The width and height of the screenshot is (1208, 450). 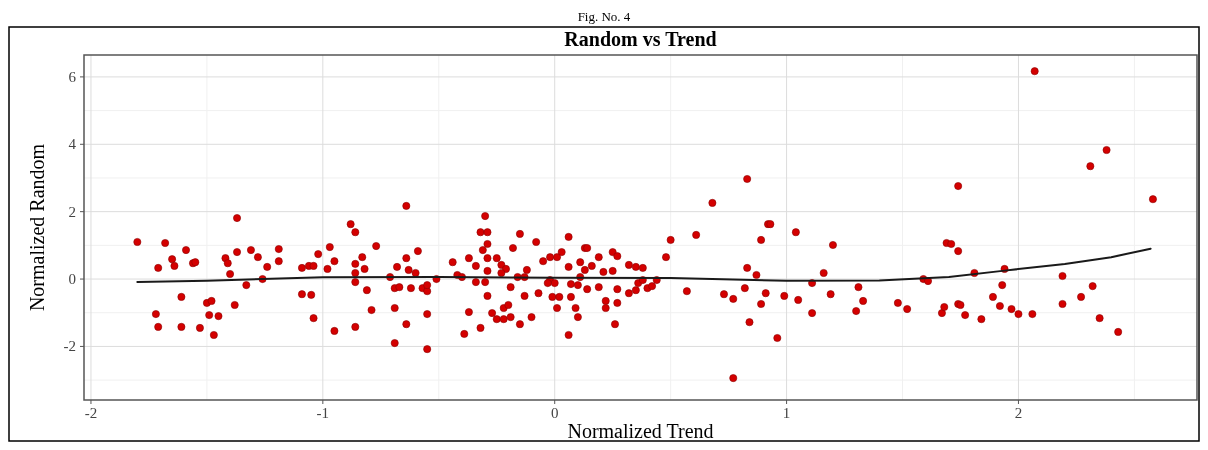 What do you see at coordinates (91, 413) in the screenshot?
I see `x-tick-label: -2` at bounding box center [91, 413].